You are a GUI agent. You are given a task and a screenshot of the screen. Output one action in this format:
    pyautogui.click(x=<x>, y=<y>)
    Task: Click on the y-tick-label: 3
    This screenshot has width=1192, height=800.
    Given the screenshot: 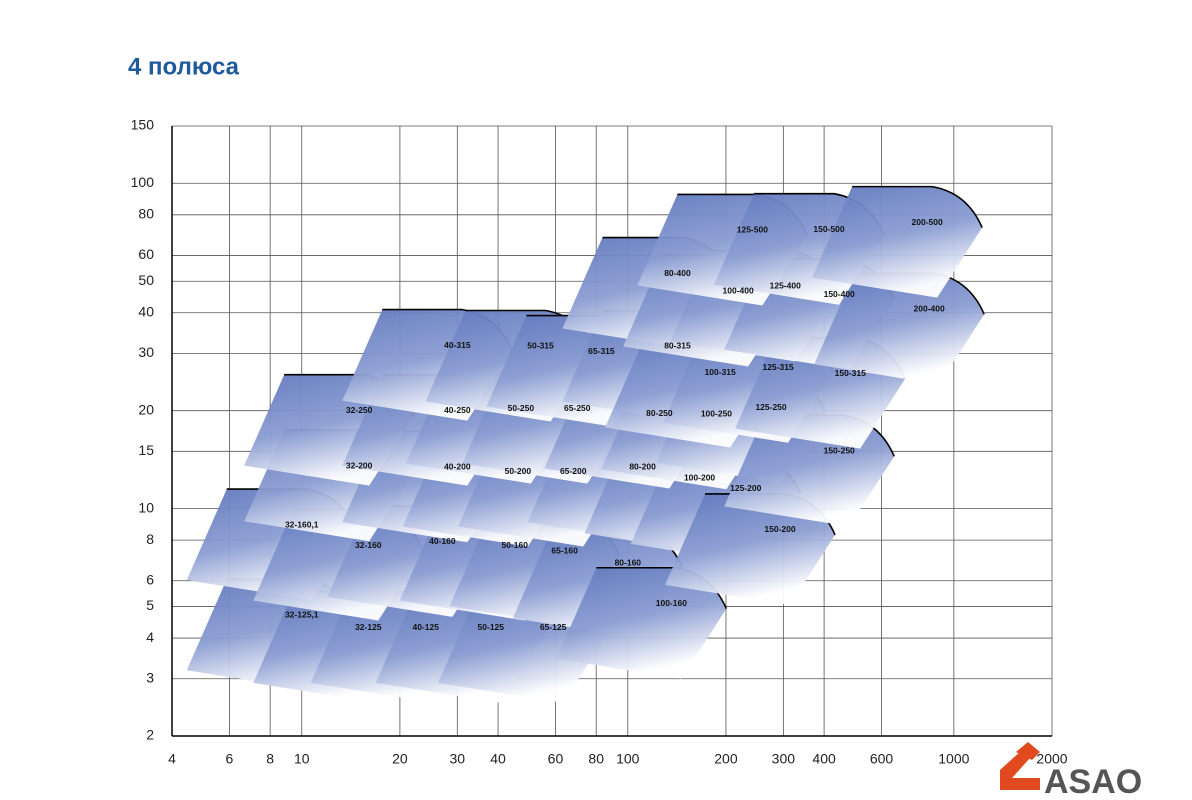 What is the action you would take?
    pyautogui.click(x=150, y=677)
    